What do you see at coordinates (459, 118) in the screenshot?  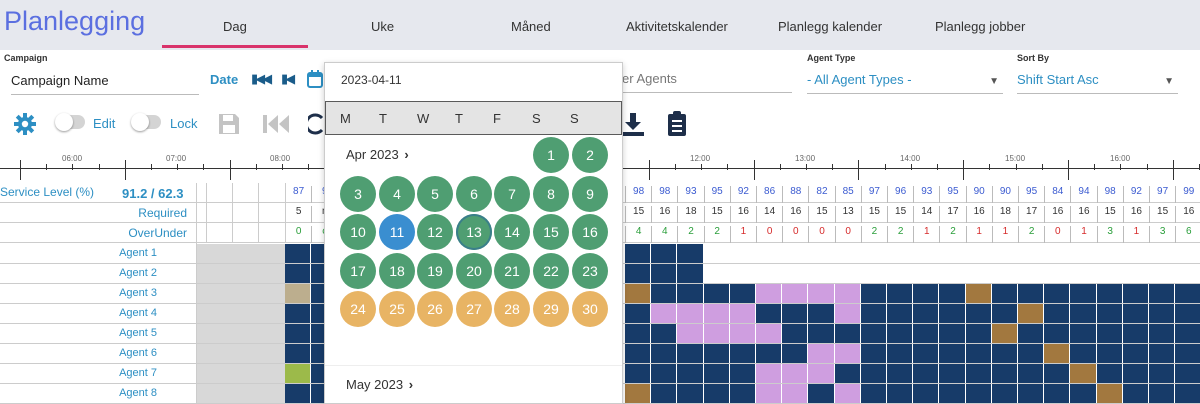 I see `weekday-thu: T` at bounding box center [459, 118].